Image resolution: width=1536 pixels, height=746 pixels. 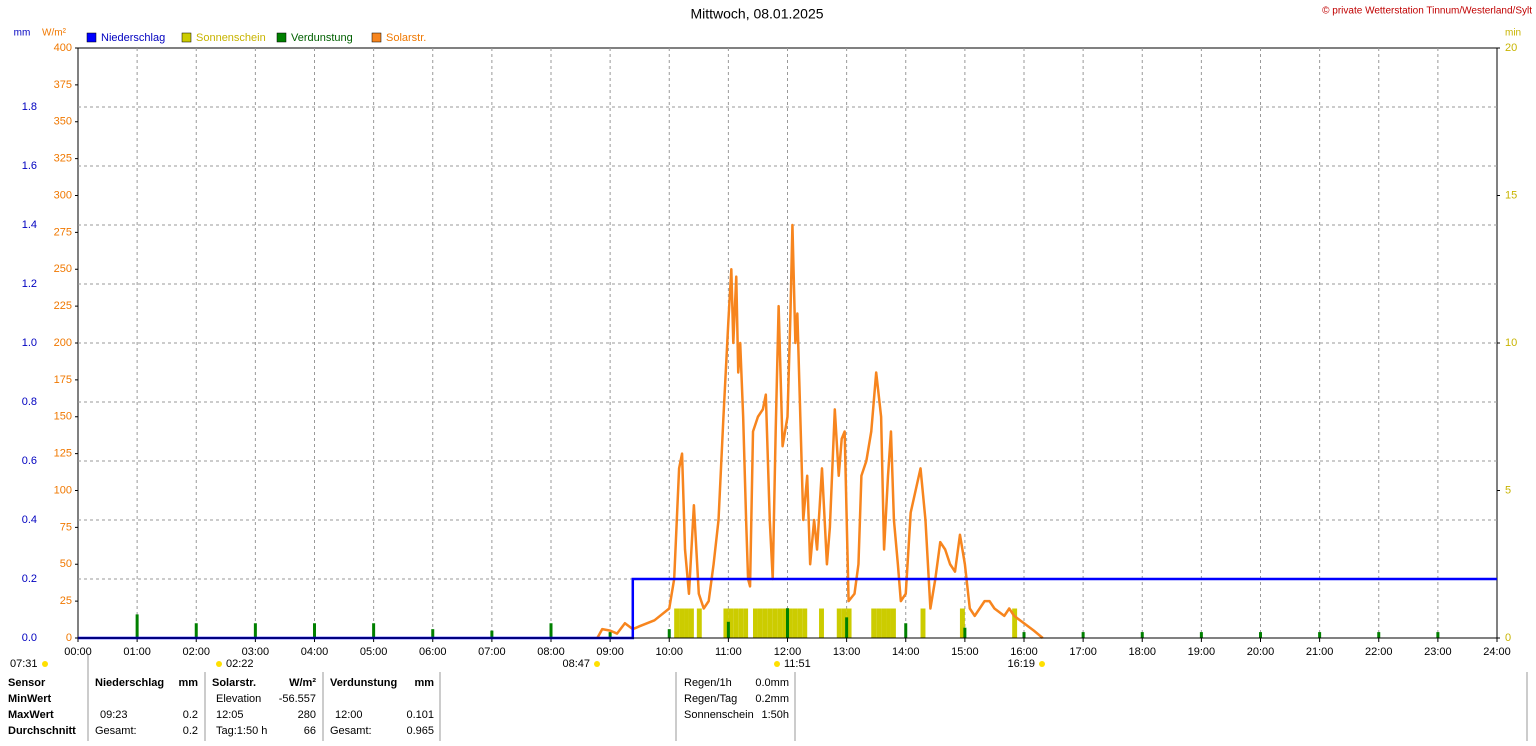 What do you see at coordinates (576, 664) in the screenshot?
I see `time-marker: 08:47` at bounding box center [576, 664].